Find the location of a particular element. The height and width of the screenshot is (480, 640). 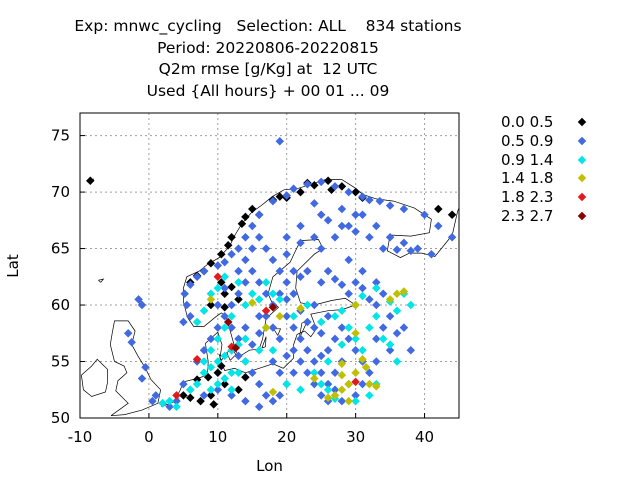

y-tick-label: 60 is located at coordinates (60, 305).